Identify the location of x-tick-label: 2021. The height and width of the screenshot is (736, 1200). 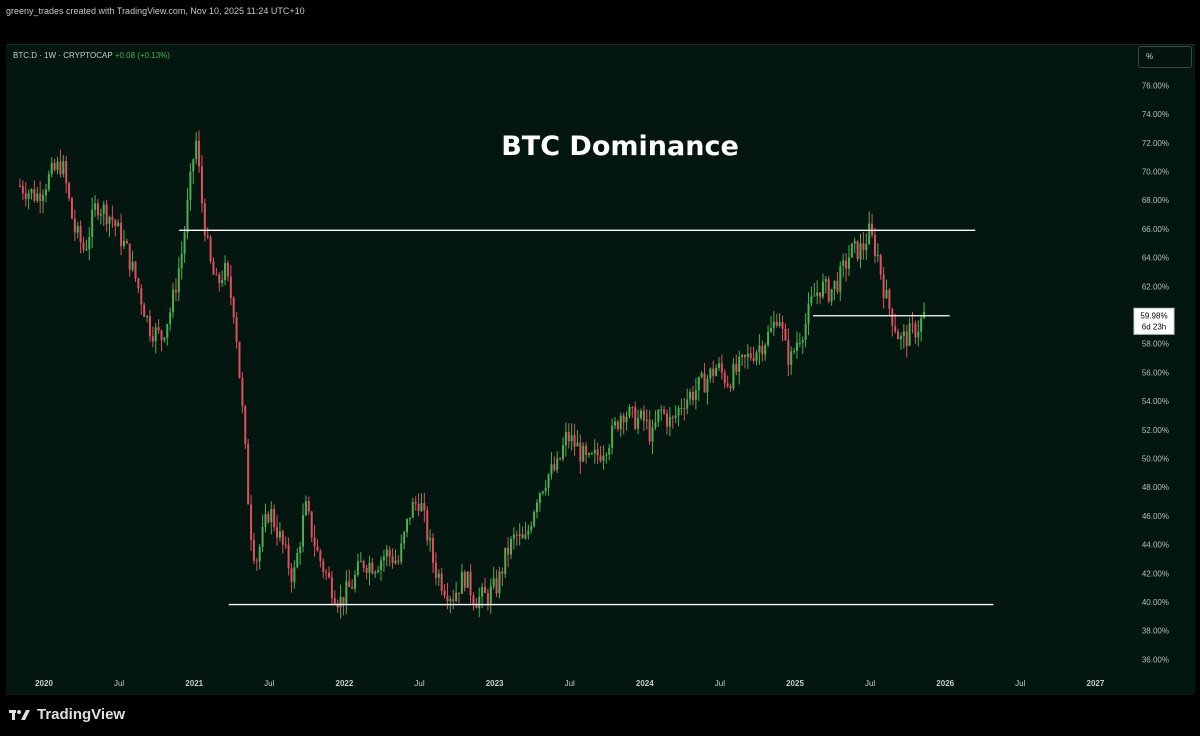
(194, 683).